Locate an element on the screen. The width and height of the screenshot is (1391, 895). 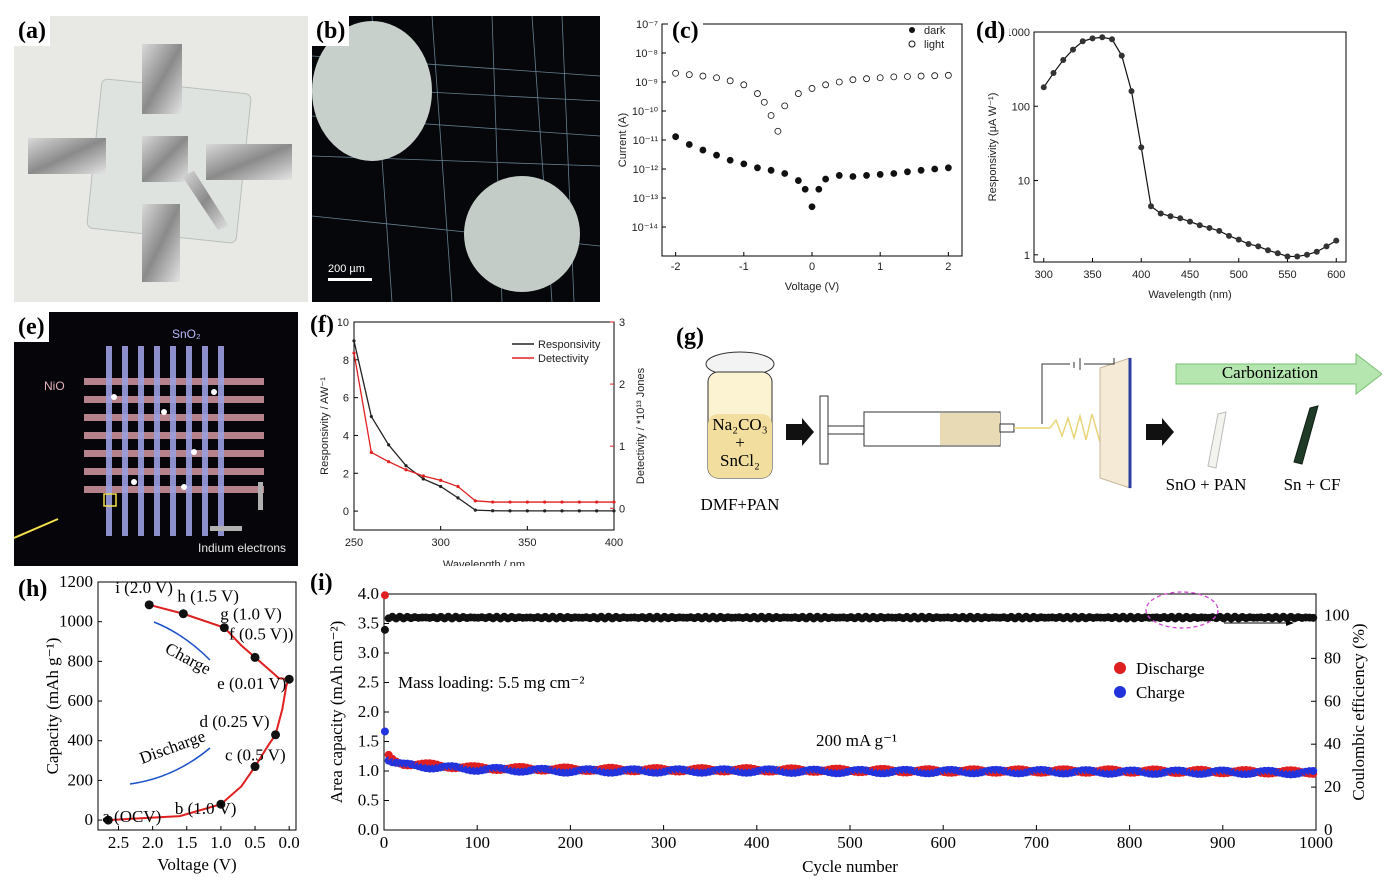
y2-tick-label: 60 is located at coordinates (1332, 700).